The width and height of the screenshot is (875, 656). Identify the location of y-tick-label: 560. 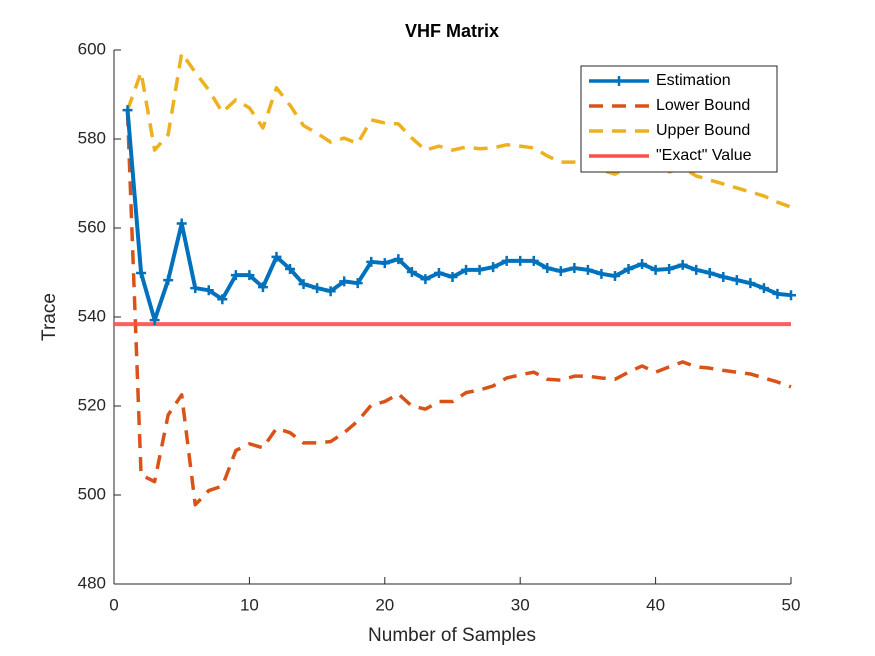
(92, 226).